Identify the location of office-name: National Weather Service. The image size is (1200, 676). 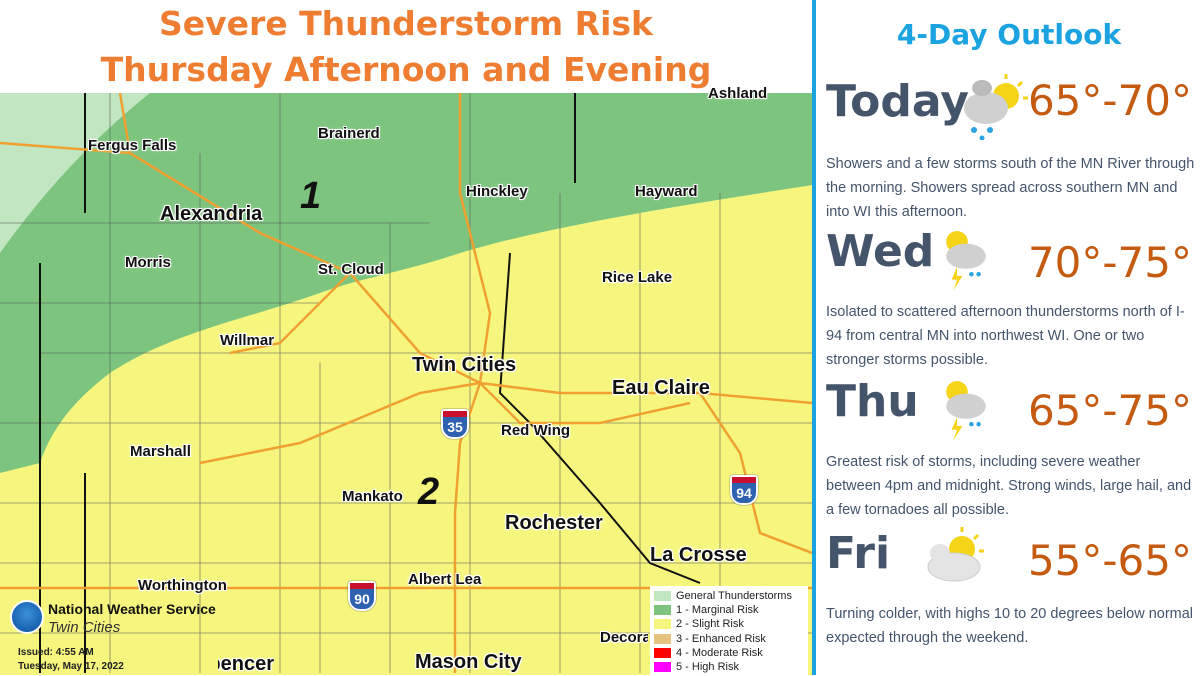
(132, 609).